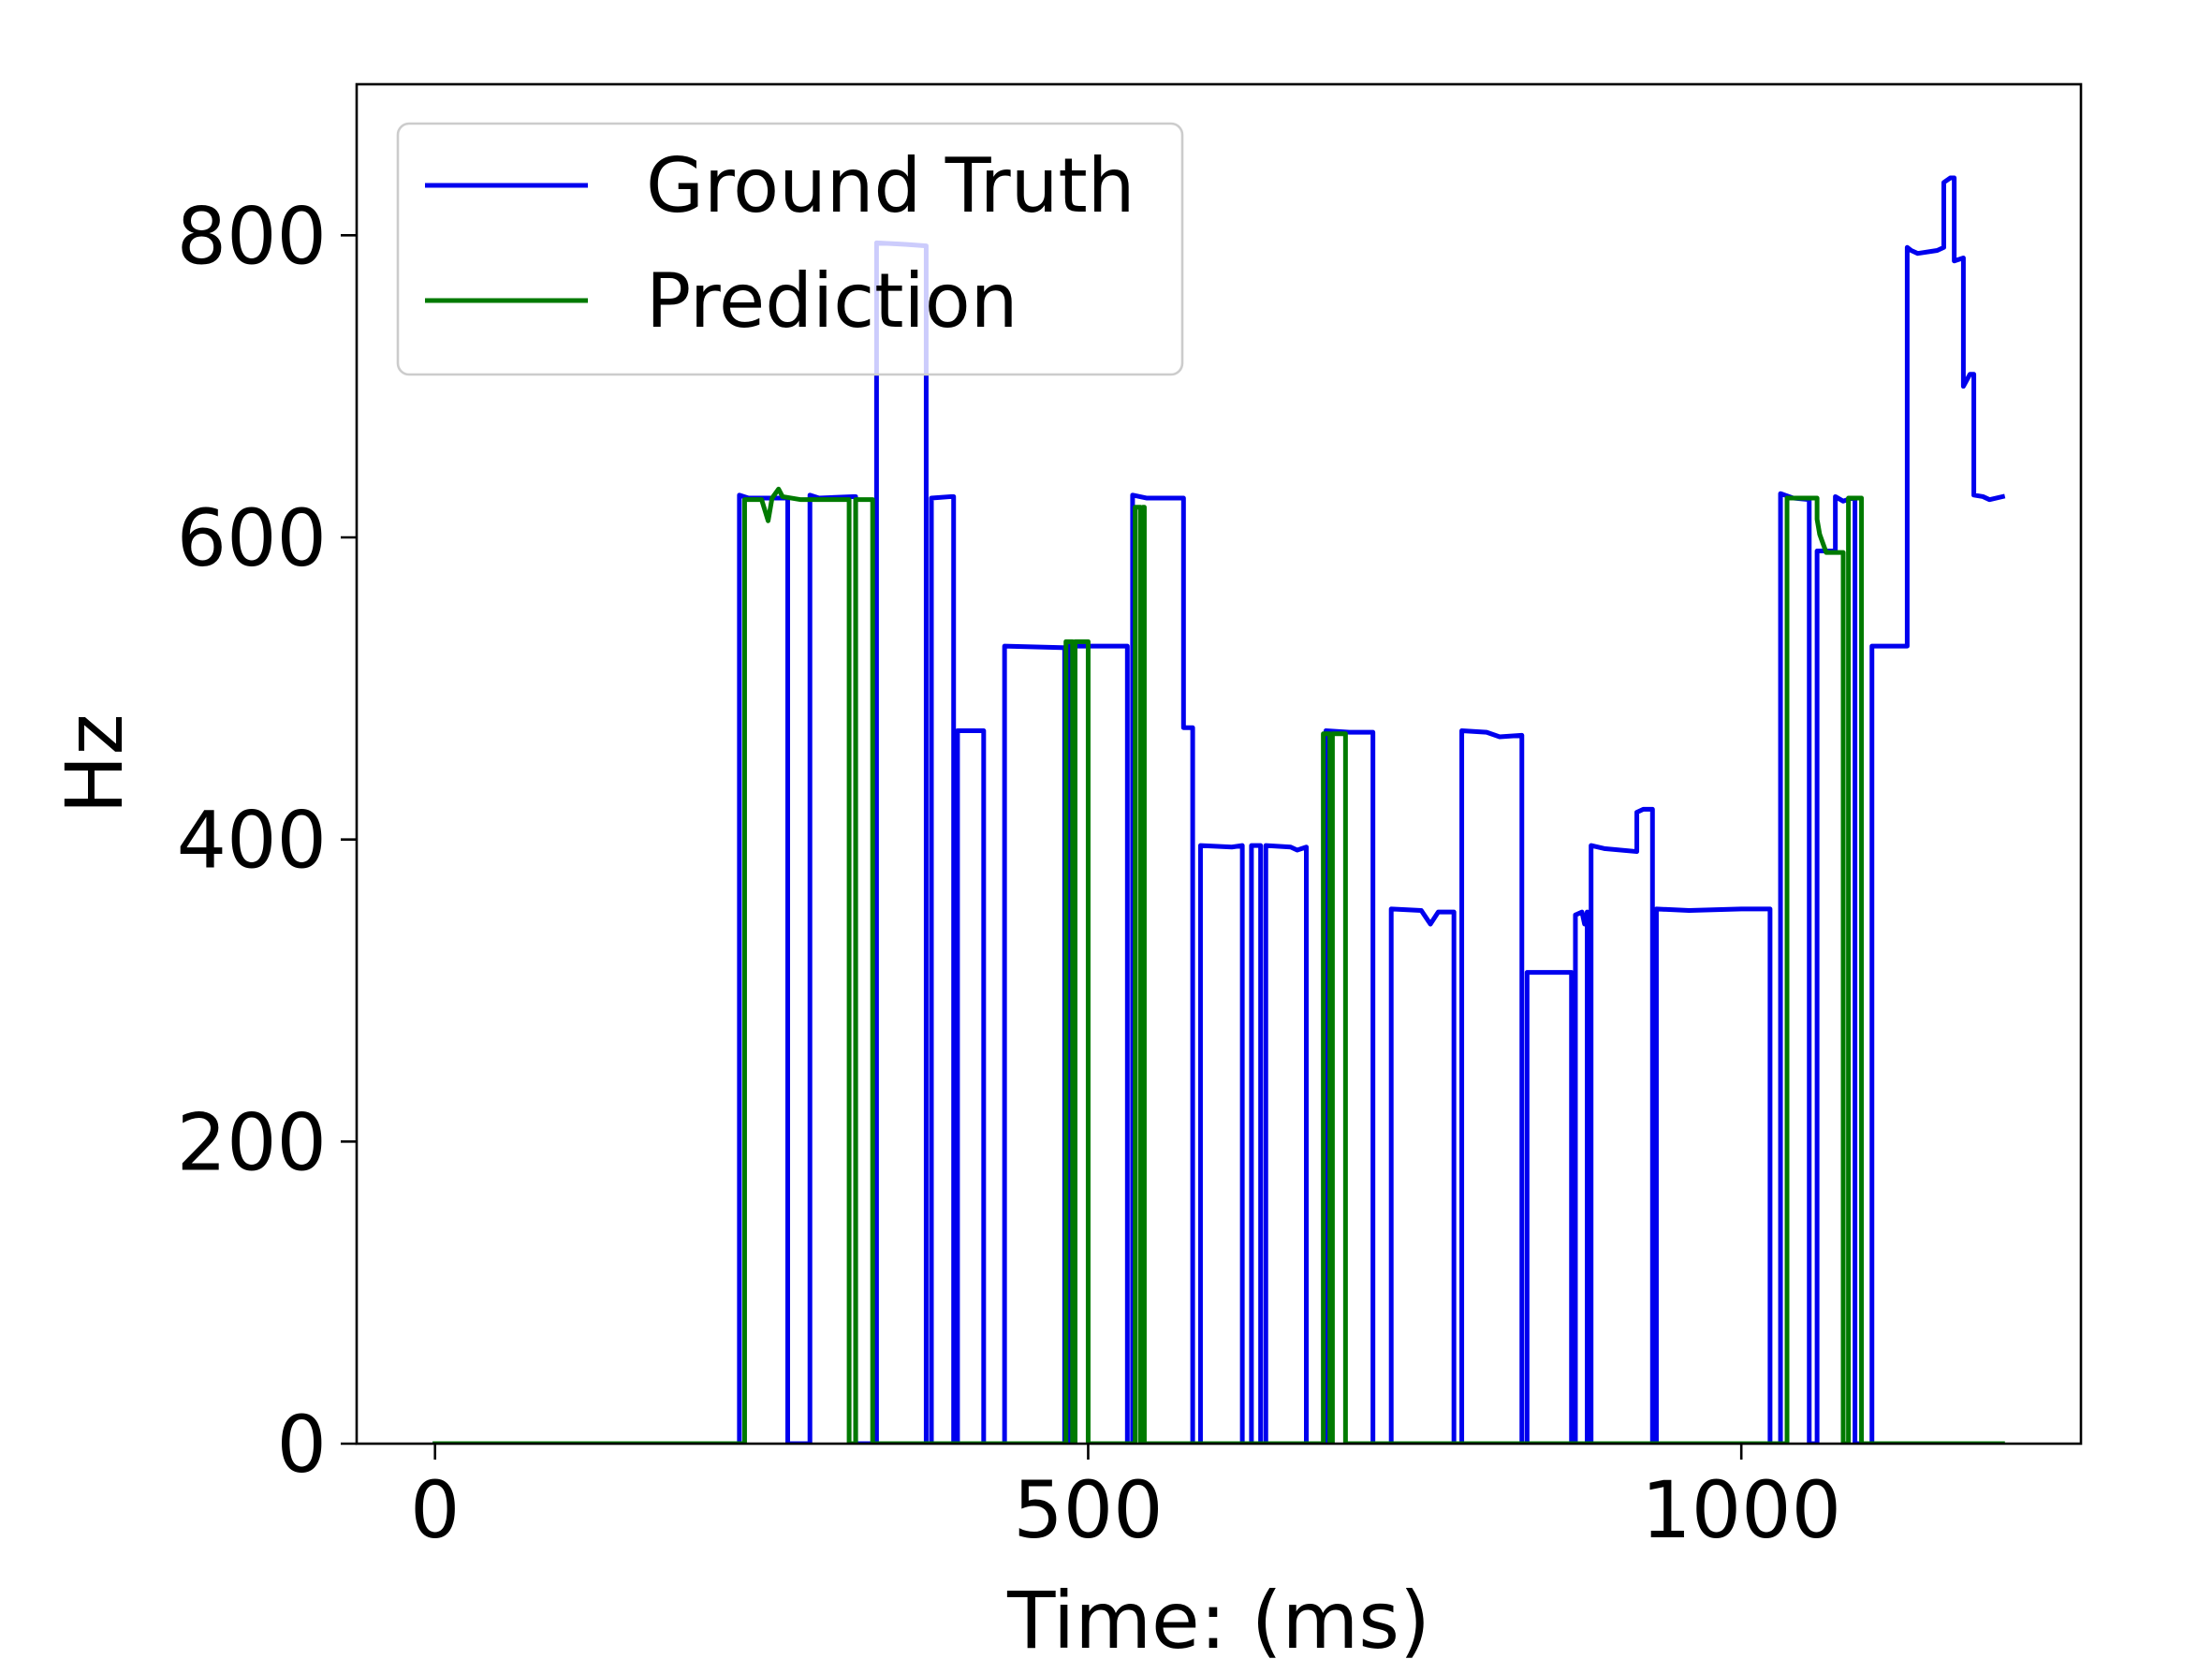  Describe the element at coordinates (94, 763) in the screenshot. I see `y-axis-label: Hz` at that location.